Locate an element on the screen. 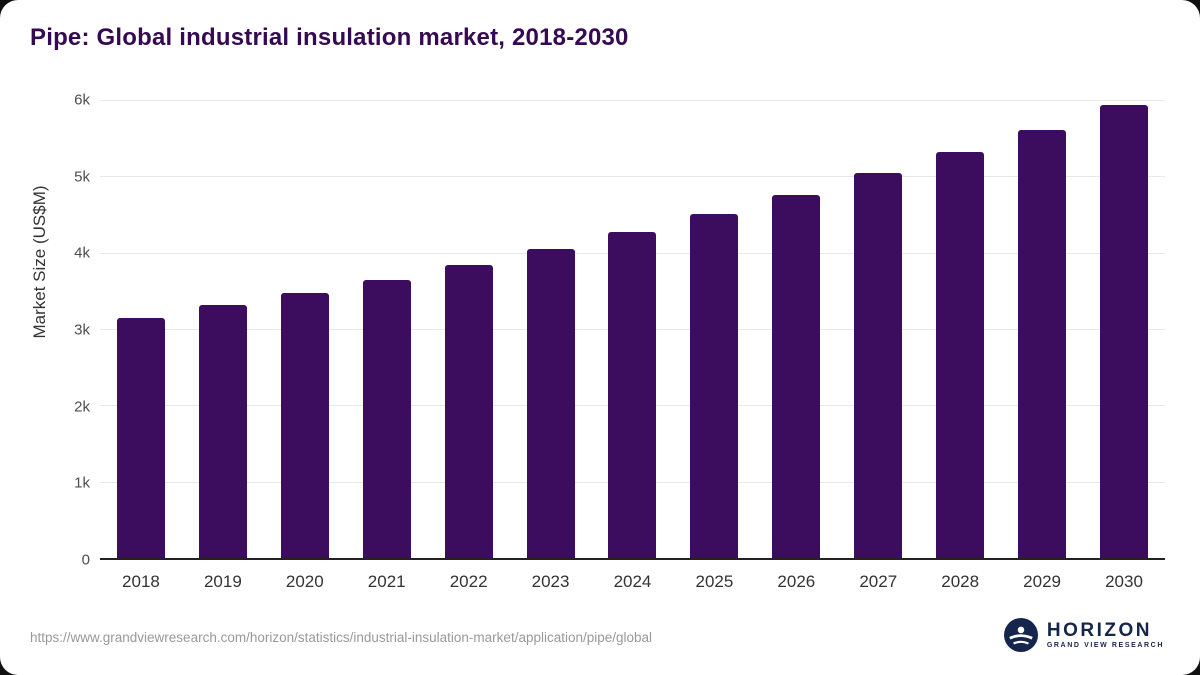 The height and width of the screenshot is (675, 1200). y-tick-label: 0 is located at coordinates (85, 560).